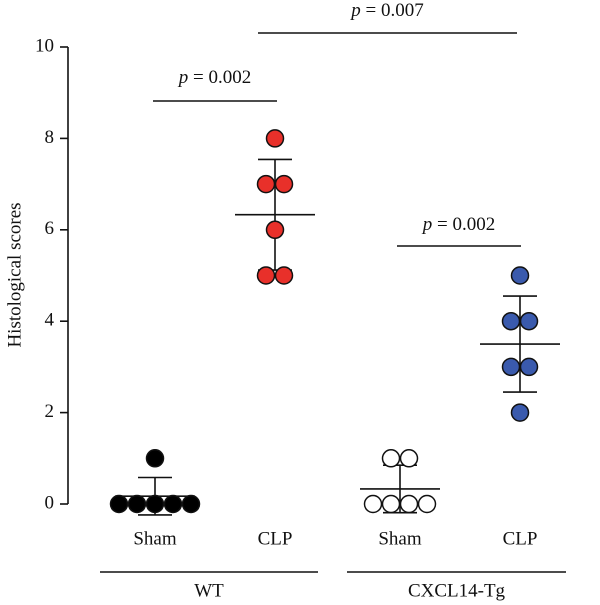  I want to click on y-tick-label: 8, so click(50, 137).